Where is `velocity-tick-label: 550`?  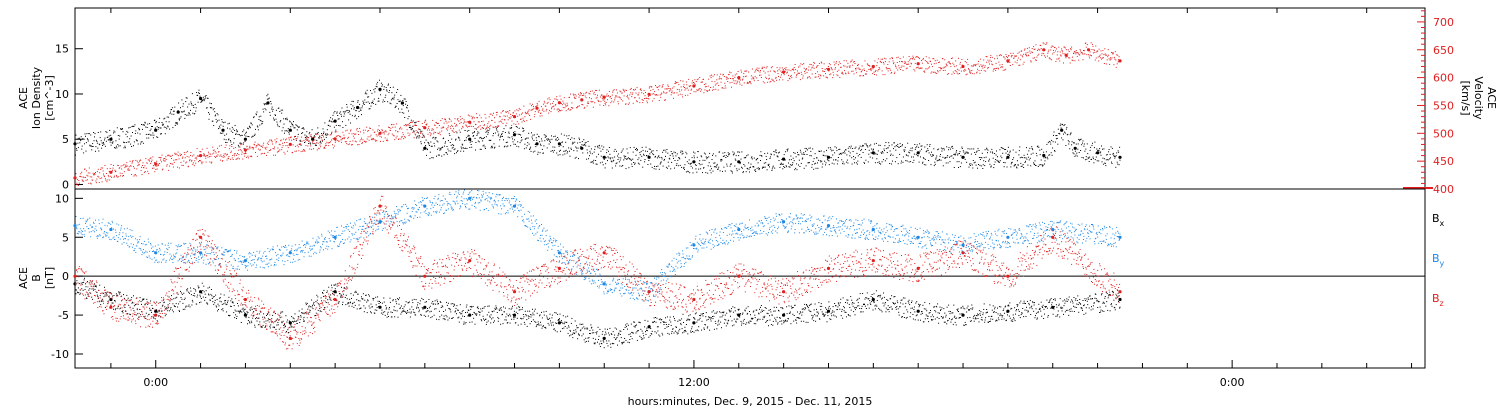
velocity-tick-label: 550 is located at coordinates (1443, 105).